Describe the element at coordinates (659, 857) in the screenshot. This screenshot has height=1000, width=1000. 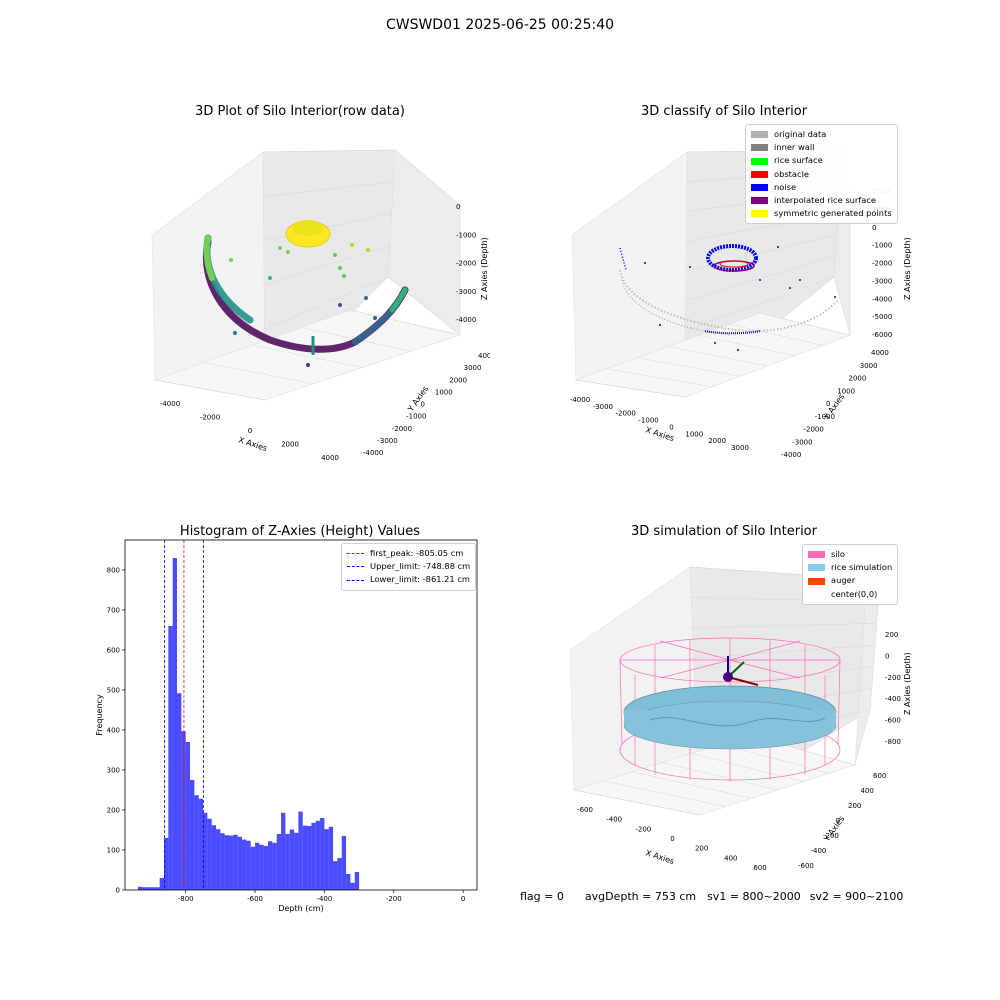
I see `panel4-xlabel: X Axies` at that location.